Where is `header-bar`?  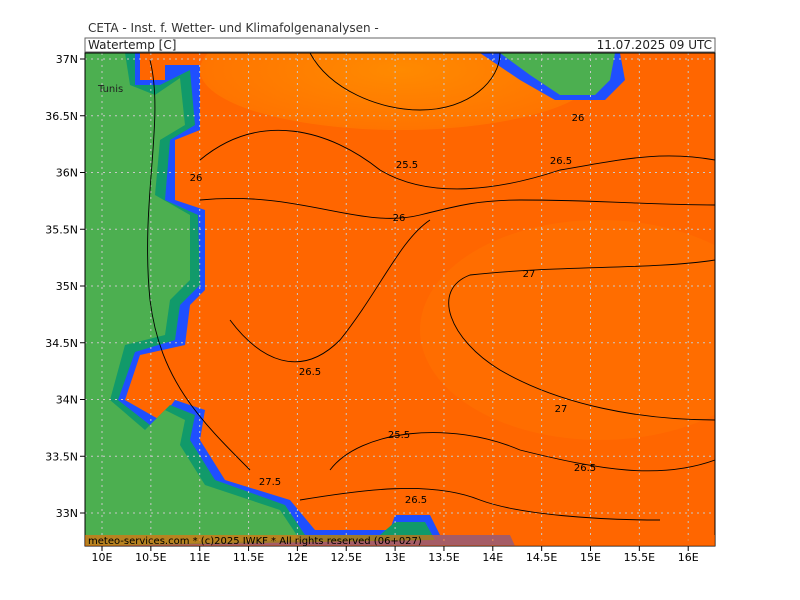 header-bar is located at coordinates (400, 45).